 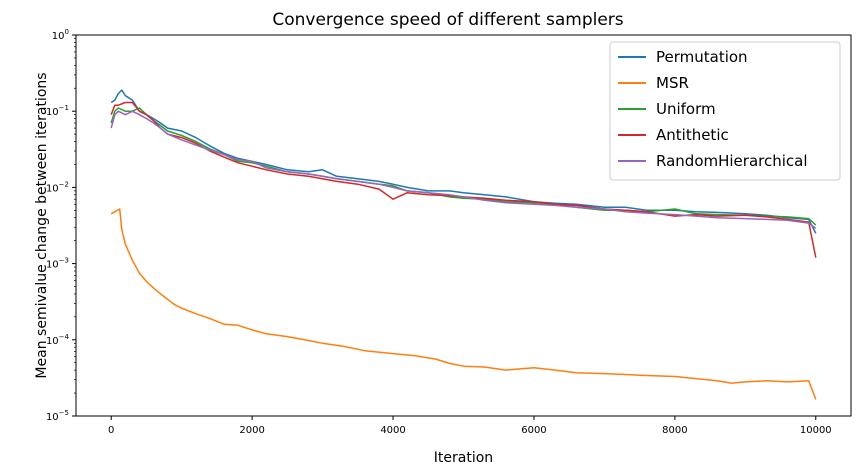 I want to click on y-axis-label: Mean semivalue change between iterations, so click(x=42, y=225).